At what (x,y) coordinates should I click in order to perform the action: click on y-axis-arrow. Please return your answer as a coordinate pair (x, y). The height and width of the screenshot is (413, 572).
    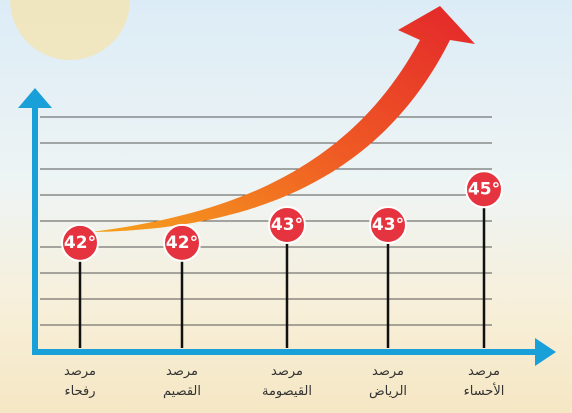
    Looking at the image, I should click on (35, 98).